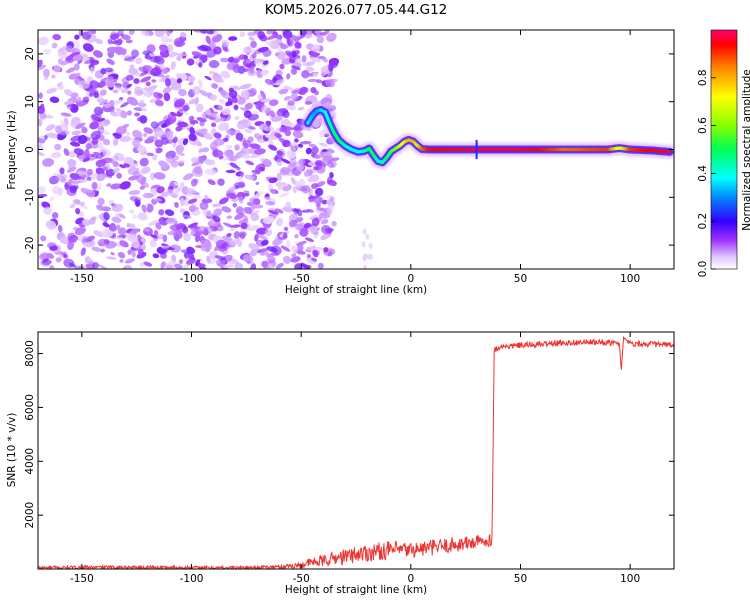 The height and width of the screenshot is (600, 750). Describe the element at coordinates (703, 77) in the screenshot. I see `colorbar-tick-label: 0.8` at that location.